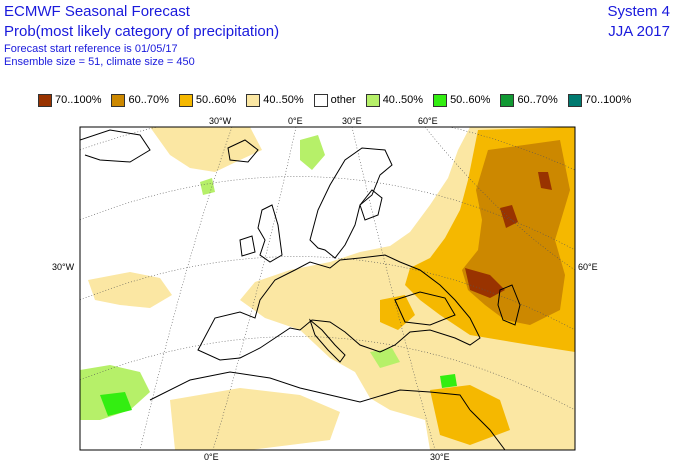  What do you see at coordinates (91, 49) in the screenshot?
I see `forecast-start-reference: Forecast start reference is 01/05/17` at bounding box center [91, 49].